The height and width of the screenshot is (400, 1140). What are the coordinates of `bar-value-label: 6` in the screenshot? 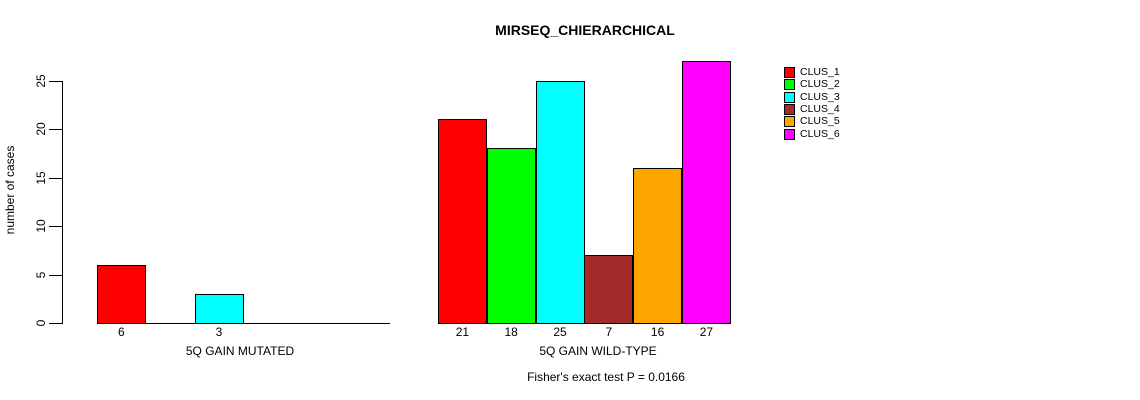 It's located at (121, 331).